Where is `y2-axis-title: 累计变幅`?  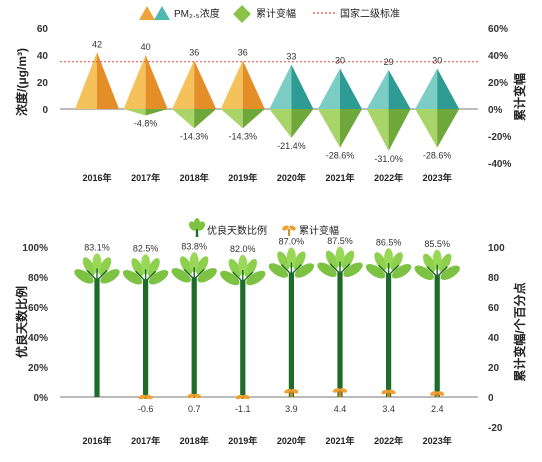
y2-axis-title: 累计变幅 is located at coordinates (519, 97).